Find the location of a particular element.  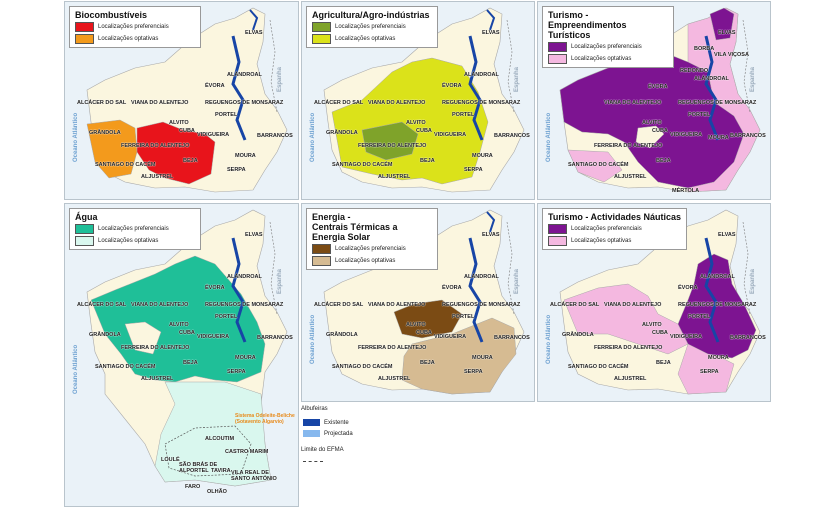

city-label: PORTEL is located at coordinates (226, 115).